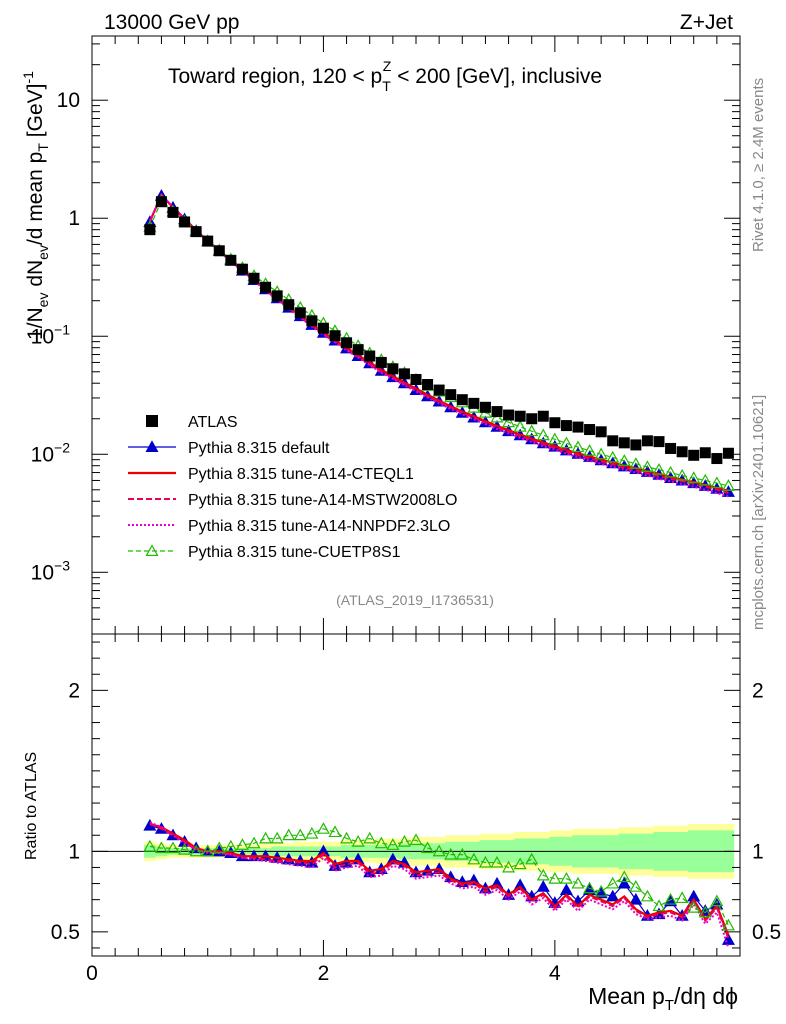 The width and height of the screenshot is (786, 1024). Describe the element at coordinates (152, 446) in the screenshot. I see `legend-marker-pythia-8-315-default` at that location.